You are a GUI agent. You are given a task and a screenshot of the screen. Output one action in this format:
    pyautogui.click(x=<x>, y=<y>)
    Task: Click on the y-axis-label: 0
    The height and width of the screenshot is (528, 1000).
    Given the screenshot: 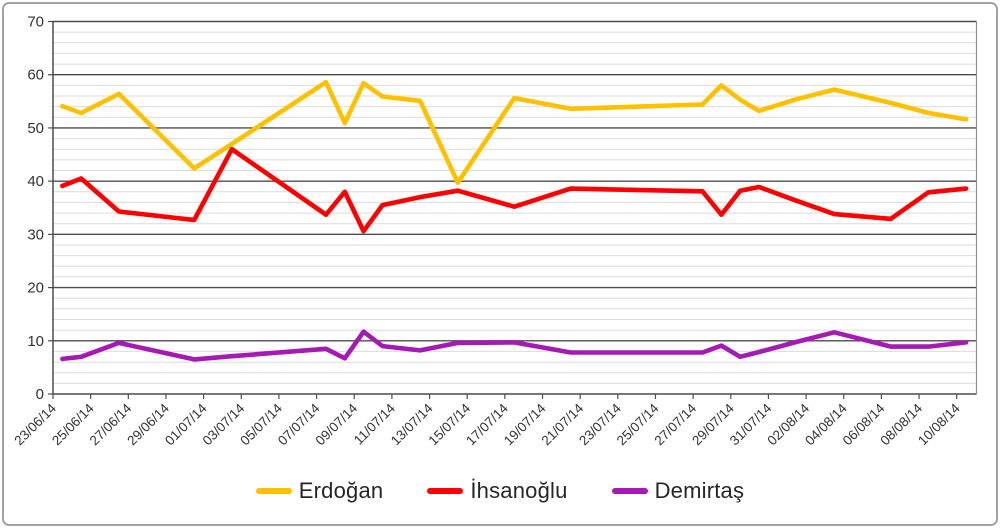 What is the action you would take?
    pyautogui.click(x=40, y=394)
    